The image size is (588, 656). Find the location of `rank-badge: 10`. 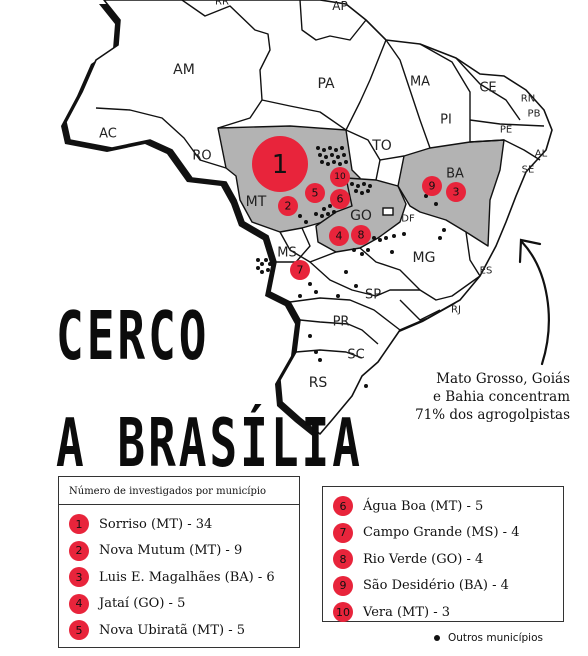

rank-badge: 10 is located at coordinates (343, 612).